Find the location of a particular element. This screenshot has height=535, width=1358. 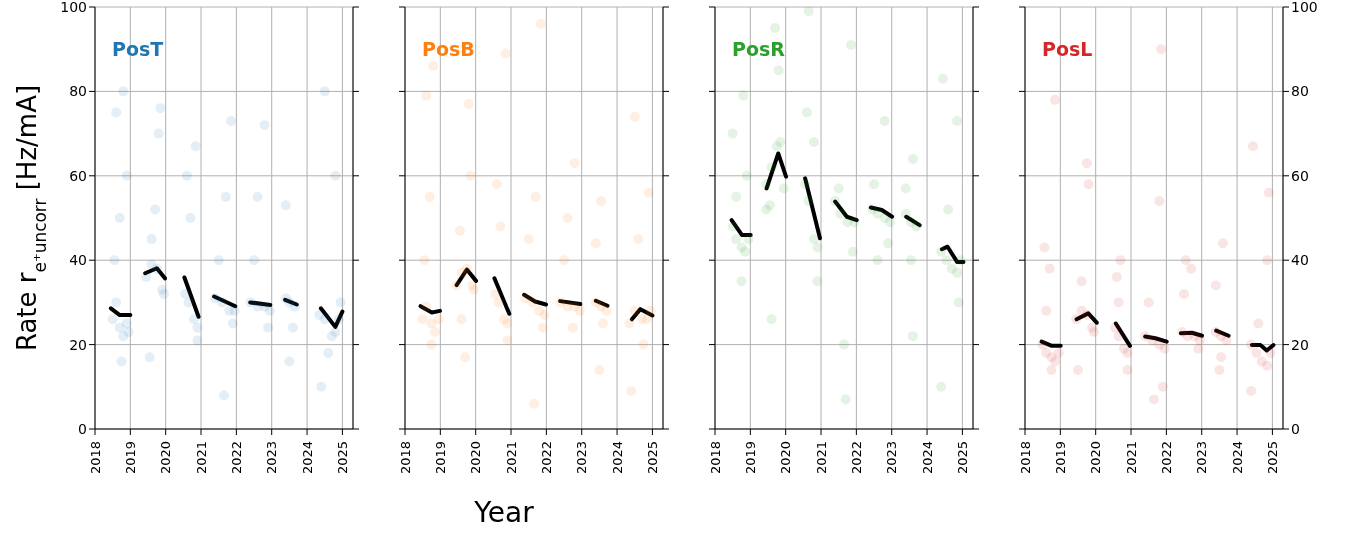

y-tick-label: 60 is located at coordinates (78, 175).